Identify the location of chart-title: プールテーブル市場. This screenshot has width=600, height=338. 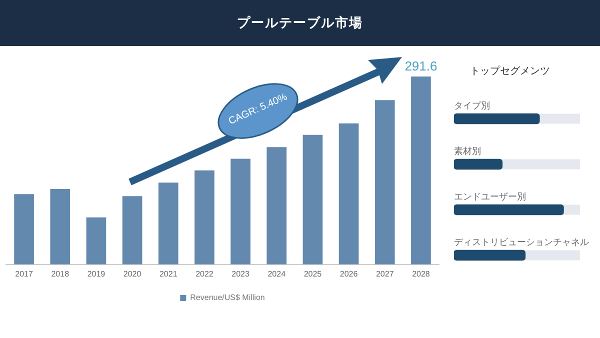
(300, 23).